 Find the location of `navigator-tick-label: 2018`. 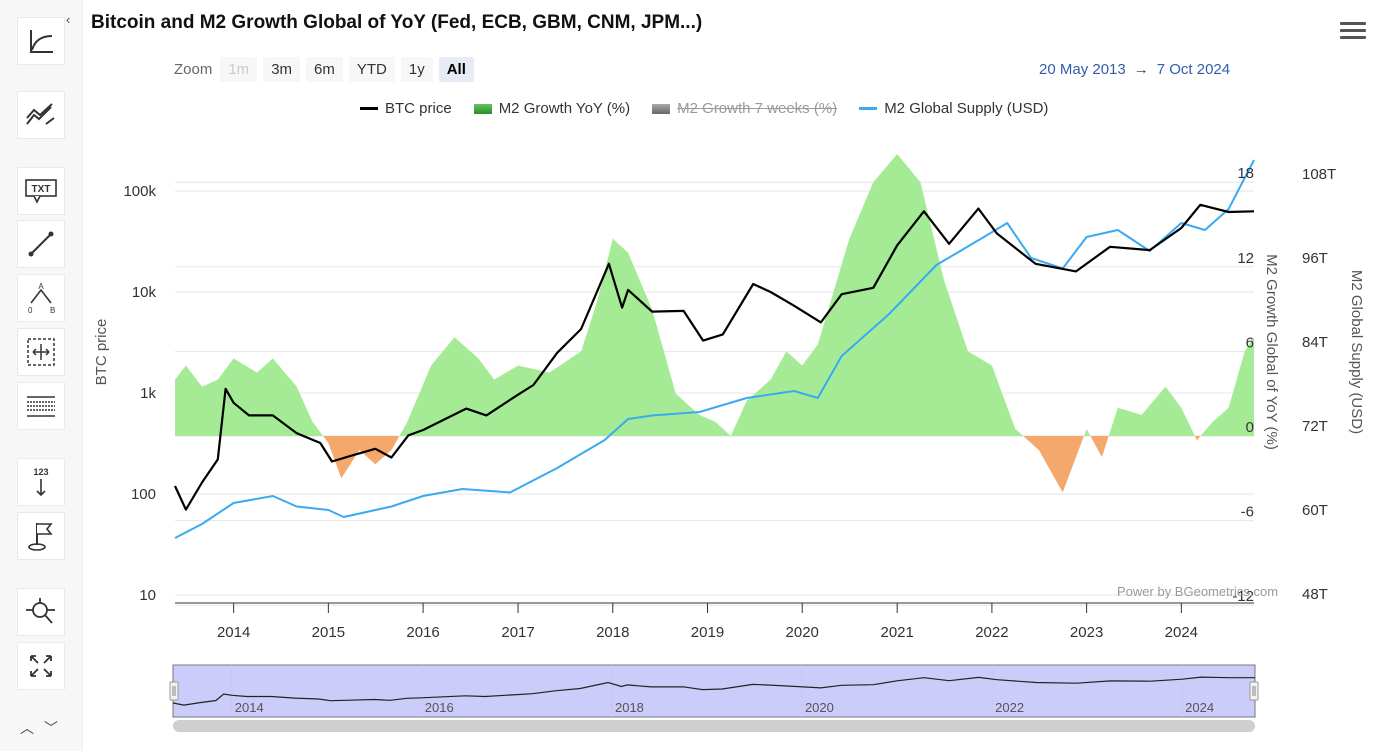

navigator-tick-label: 2018 is located at coordinates (629, 707).